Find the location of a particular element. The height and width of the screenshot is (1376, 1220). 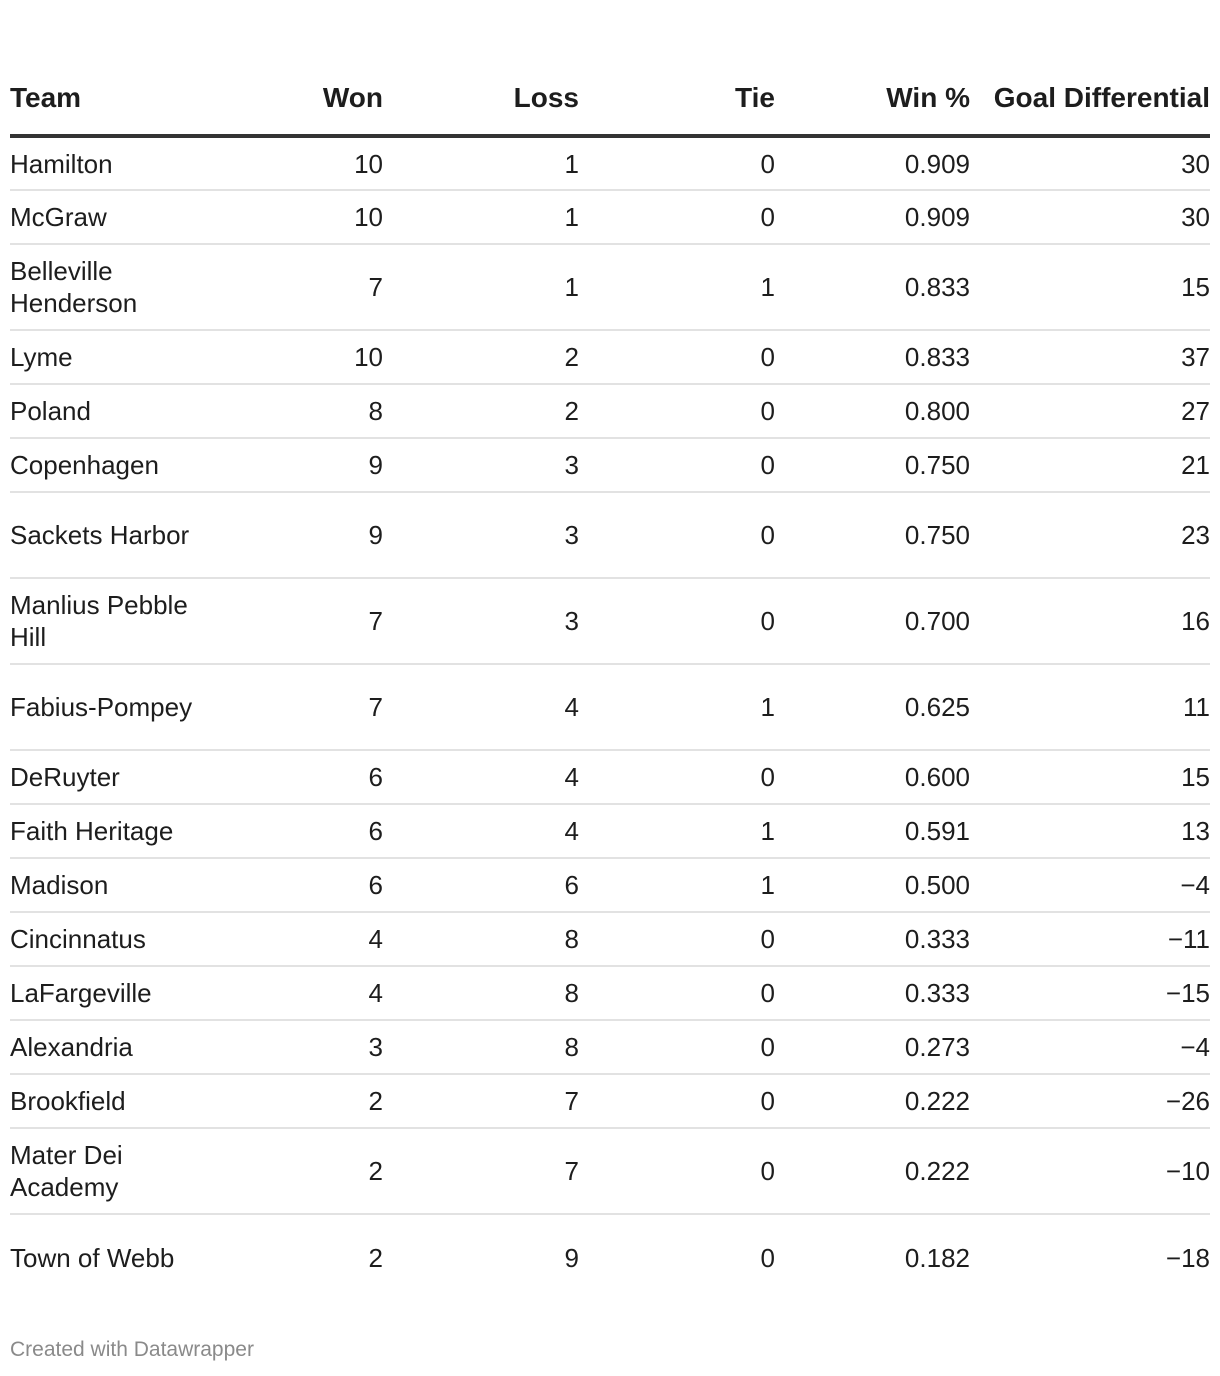

cell-goal-differential: 11 is located at coordinates (1090, 707).